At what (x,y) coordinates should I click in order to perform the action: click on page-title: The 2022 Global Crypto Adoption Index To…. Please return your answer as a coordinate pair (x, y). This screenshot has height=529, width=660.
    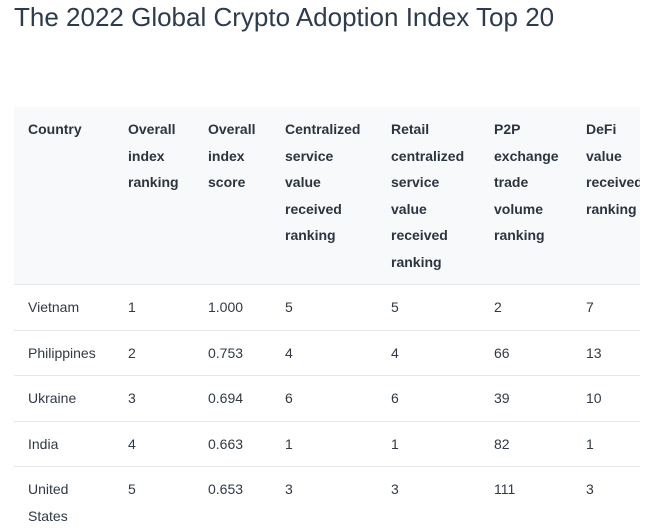
    Looking at the image, I should click on (284, 17).